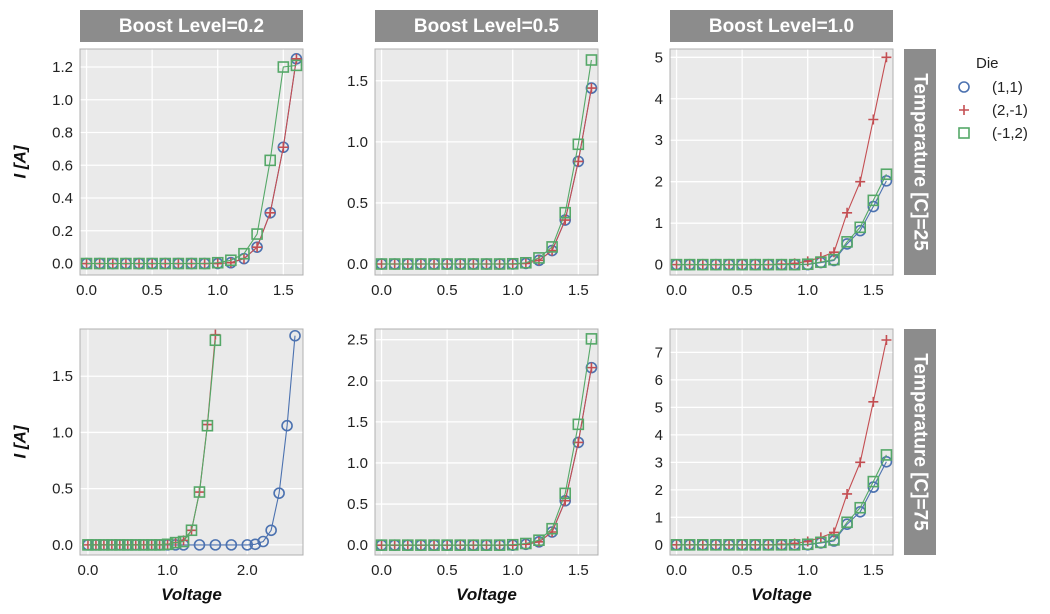 This screenshot has width=1050, height=614. I want to click on legend-entry: (2,-1), so click(993, 110).